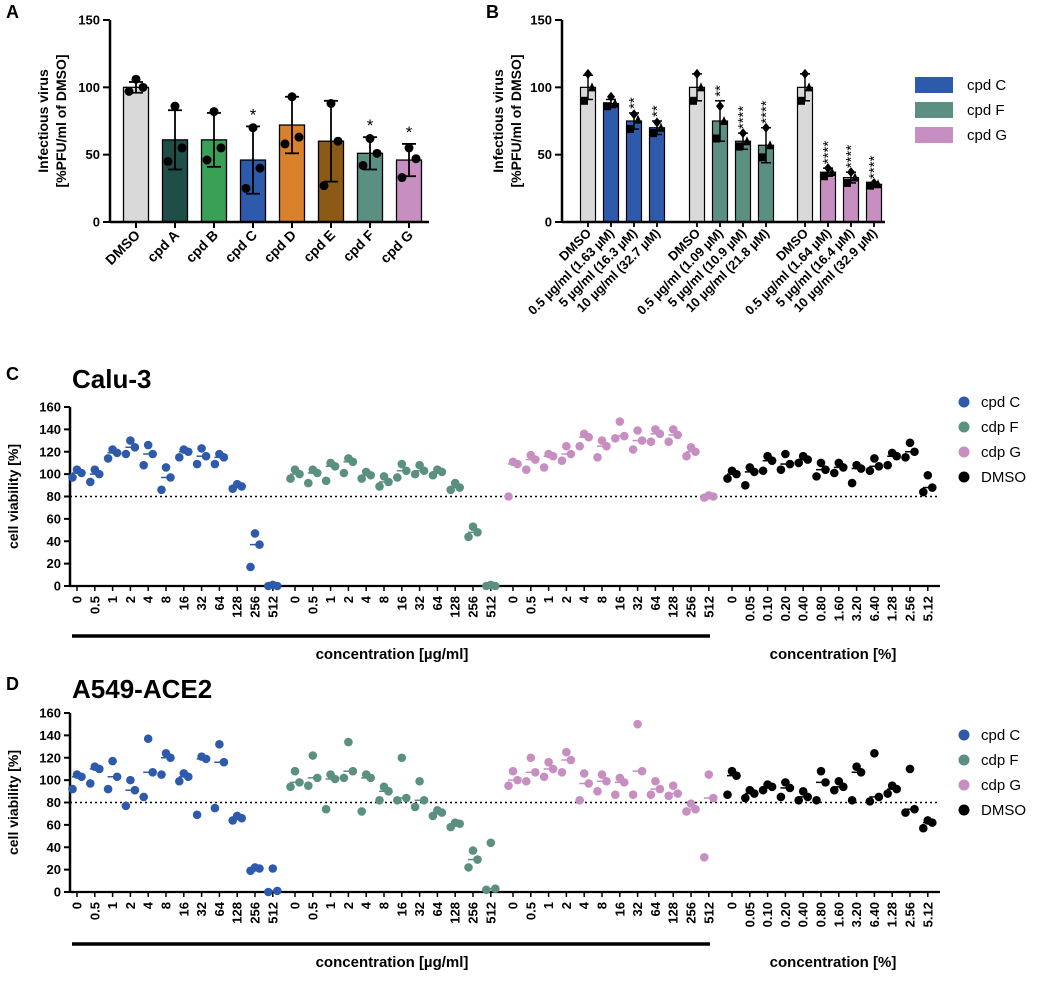  Describe the element at coordinates (50, 407) in the screenshot. I see `y-tick-label: 160` at that location.